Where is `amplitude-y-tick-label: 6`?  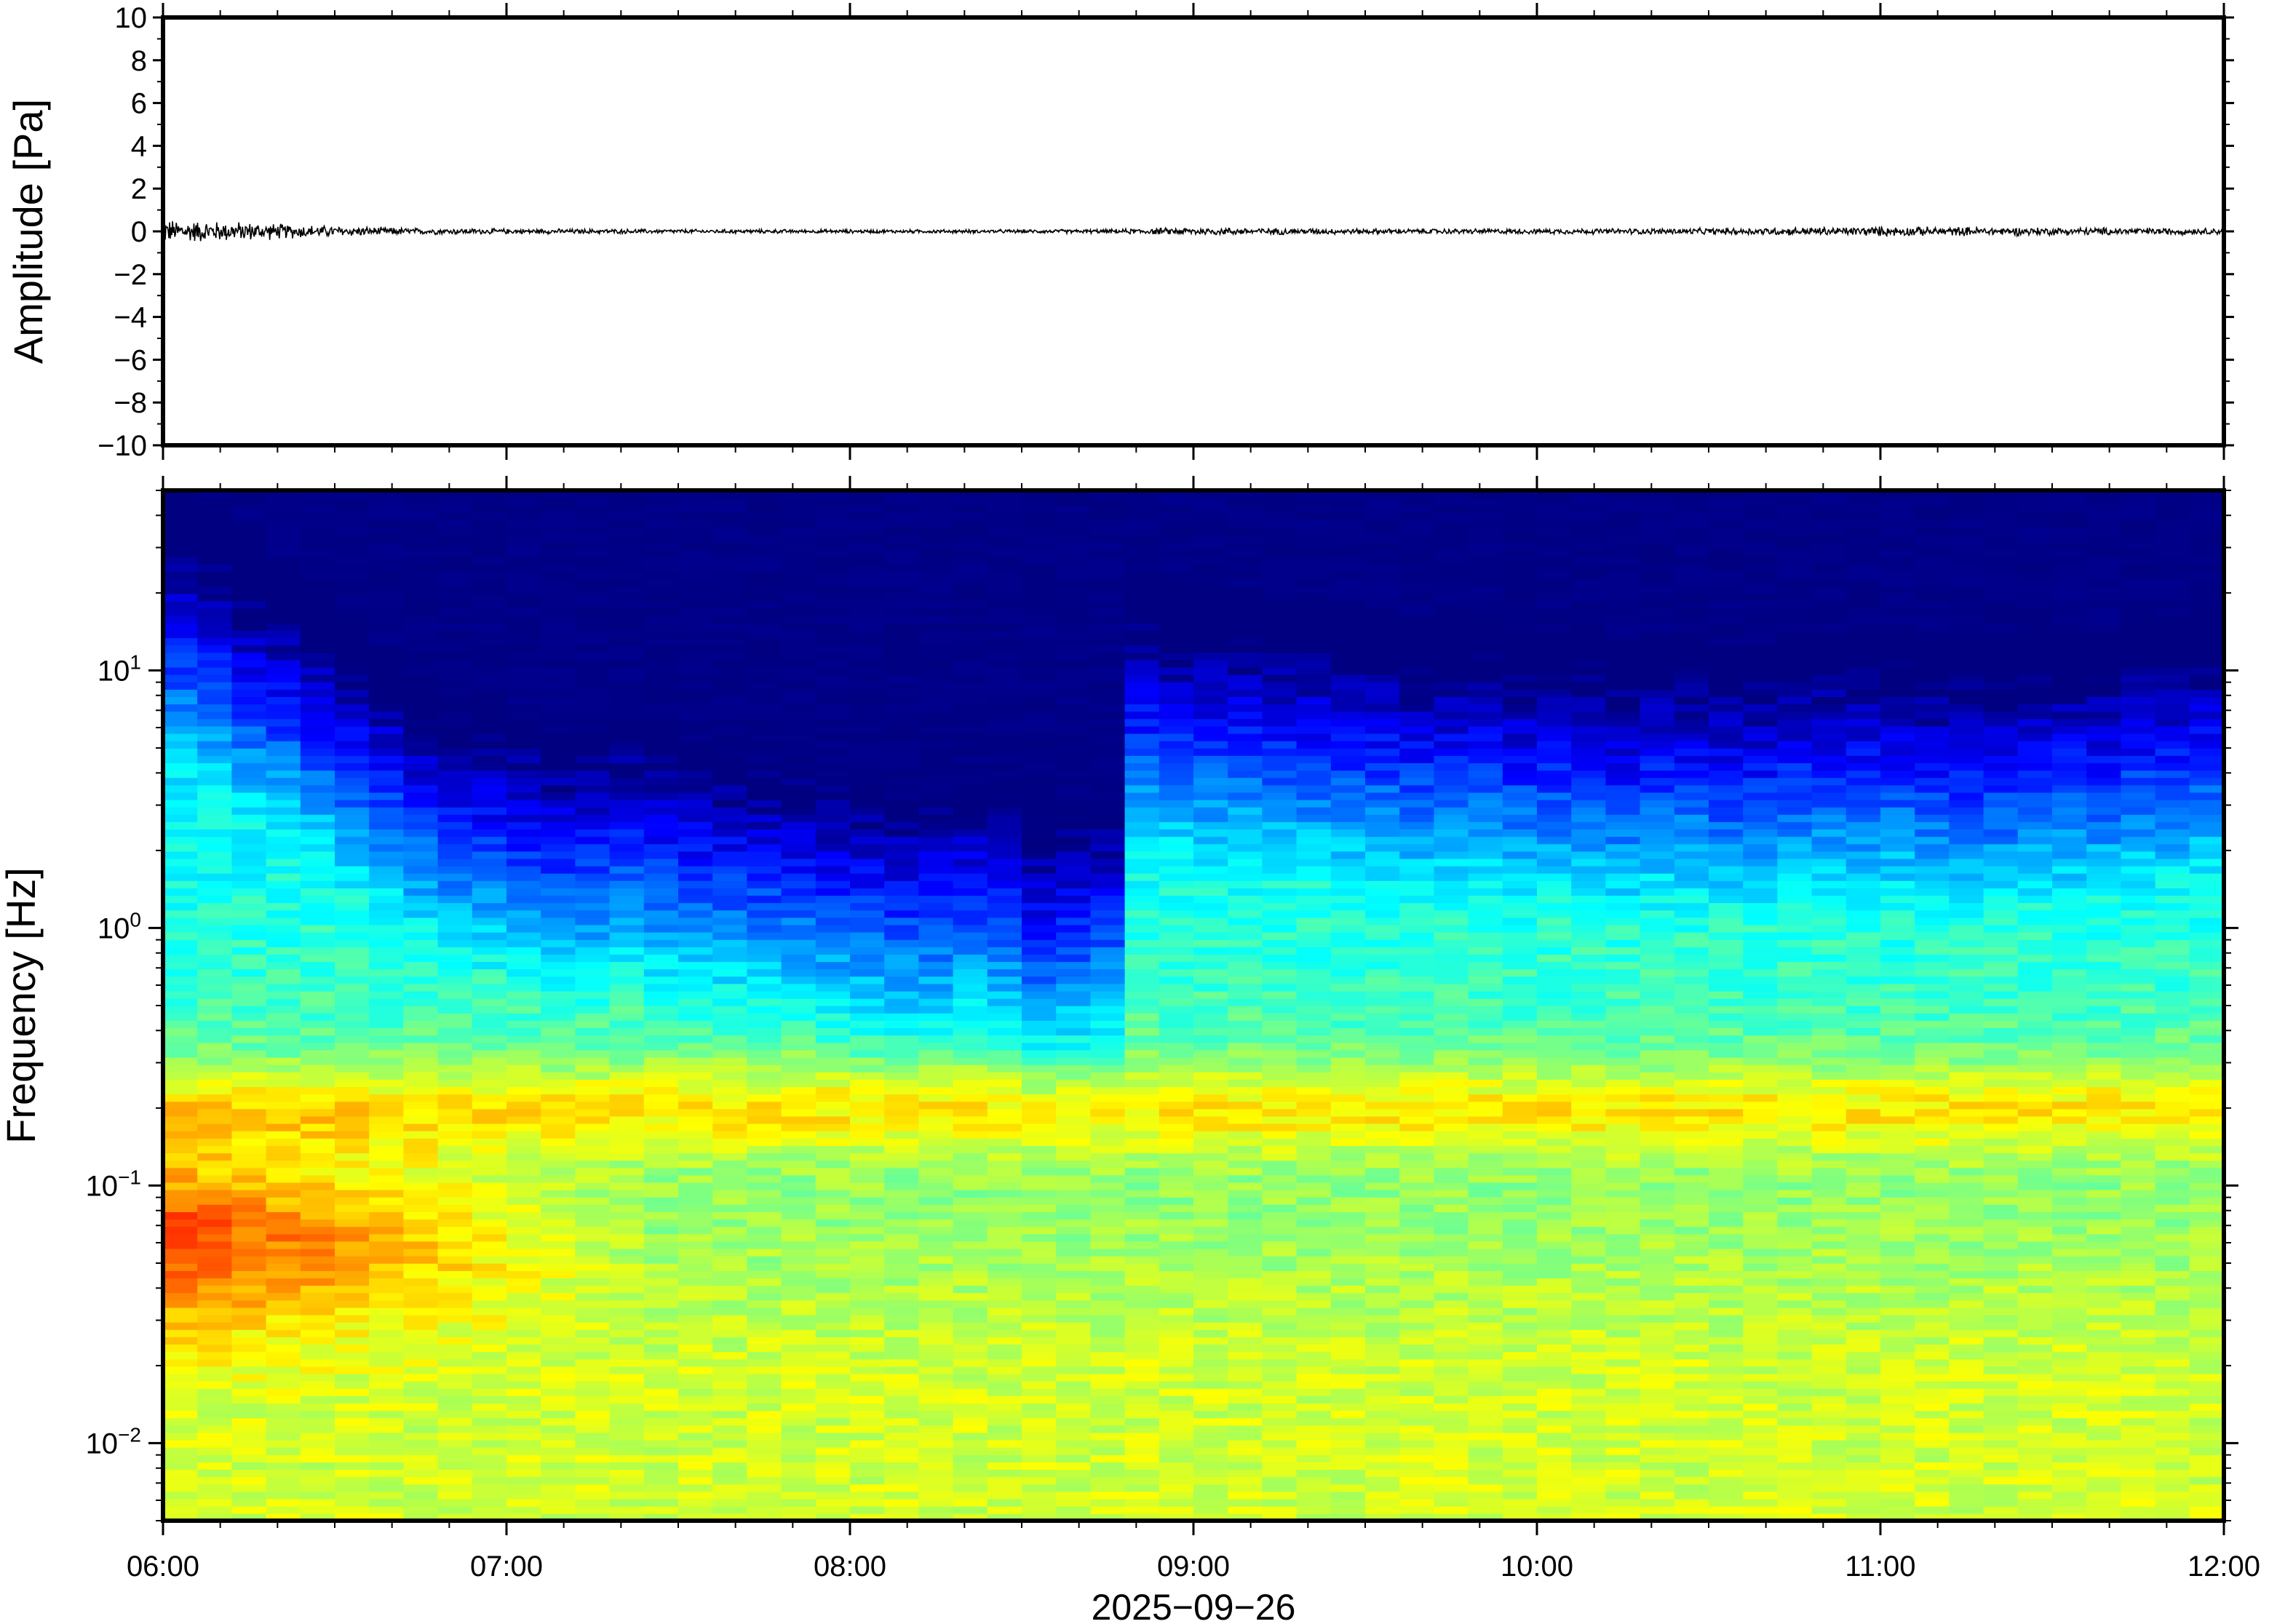 amplitude-y-tick-label: 6 is located at coordinates (139, 104).